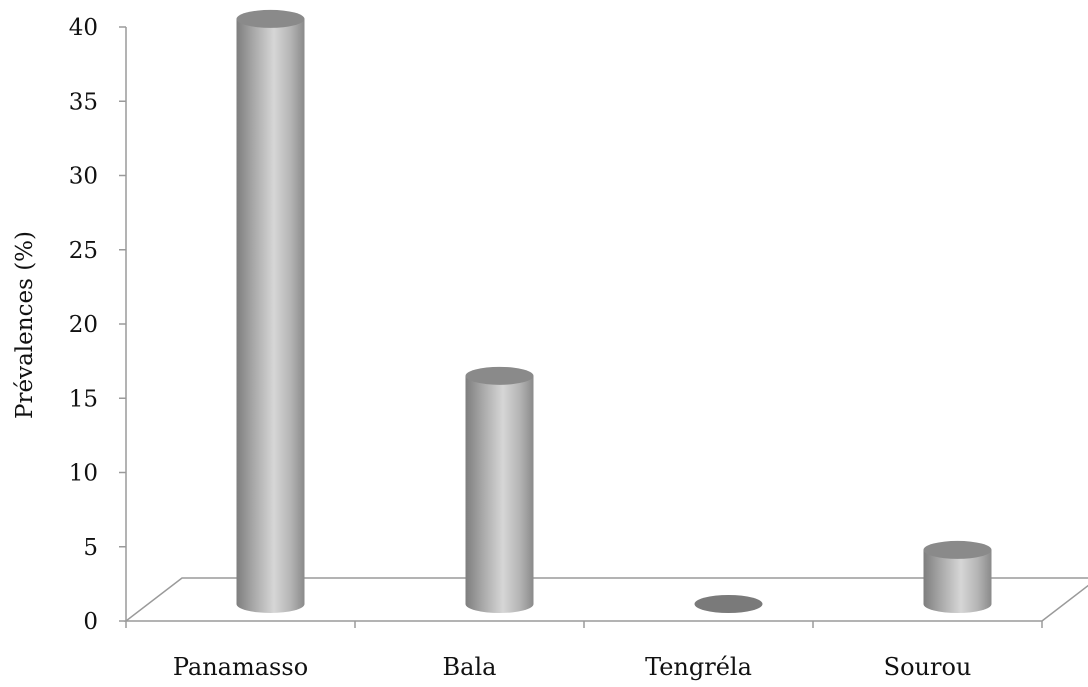  What do you see at coordinates (605, 599) in the screenshot?
I see `chart-floor` at bounding box center [605, 599].